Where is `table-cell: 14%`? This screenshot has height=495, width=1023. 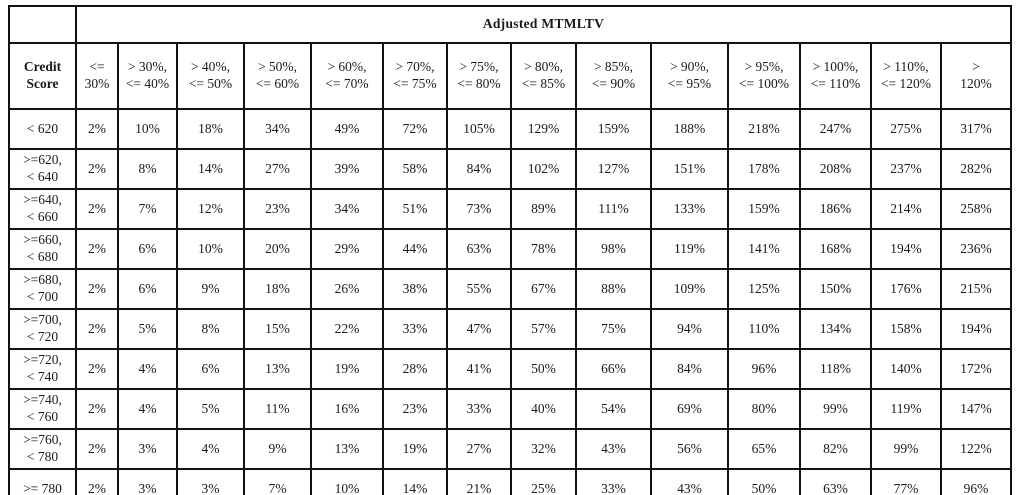
table-cell: 14% is located at coordinates (415, 481).